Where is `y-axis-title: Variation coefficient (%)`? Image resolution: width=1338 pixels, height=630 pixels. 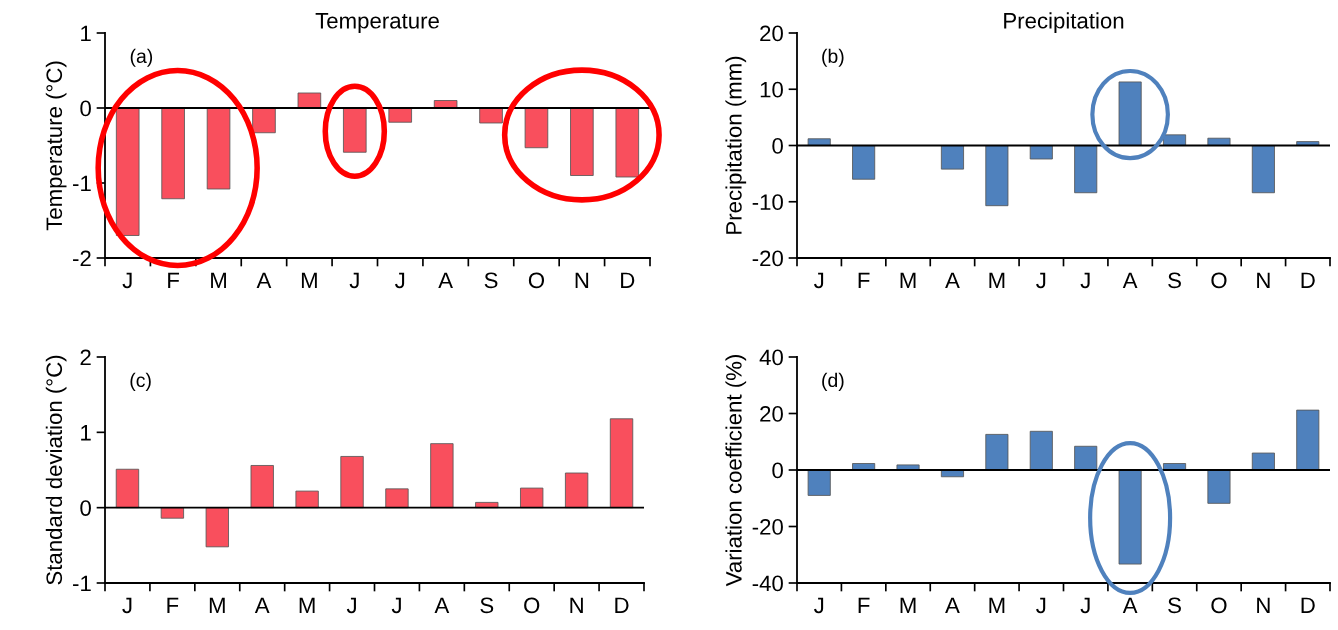
y-axis-title: Variation coefficient (%) is located at coordinates (736, 471).